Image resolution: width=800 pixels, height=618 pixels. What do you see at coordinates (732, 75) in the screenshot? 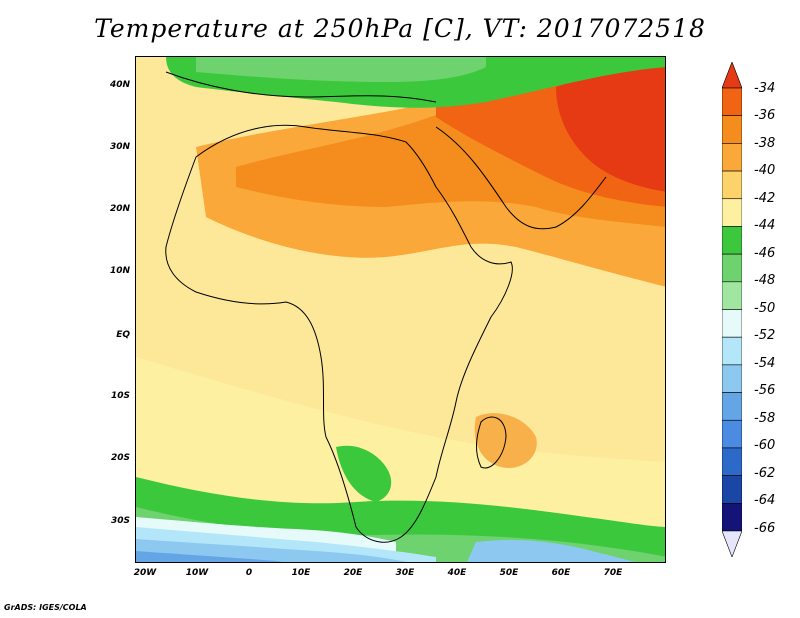
I see `colorbar-top-arrow` at bounding box center [732, 75].